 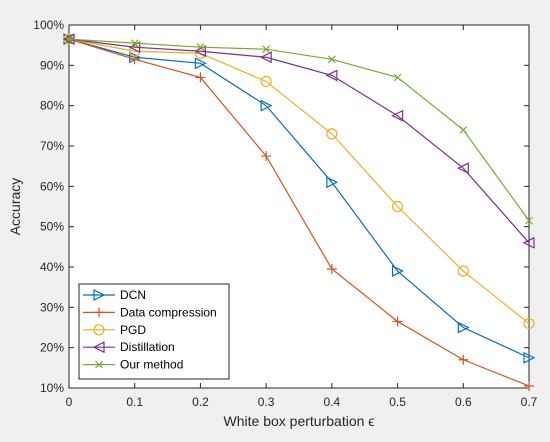 What do you see at coordinates (48, 25) in the screenshot?
I see `y-tick-label: 100%` at bounding box center [48, 25].